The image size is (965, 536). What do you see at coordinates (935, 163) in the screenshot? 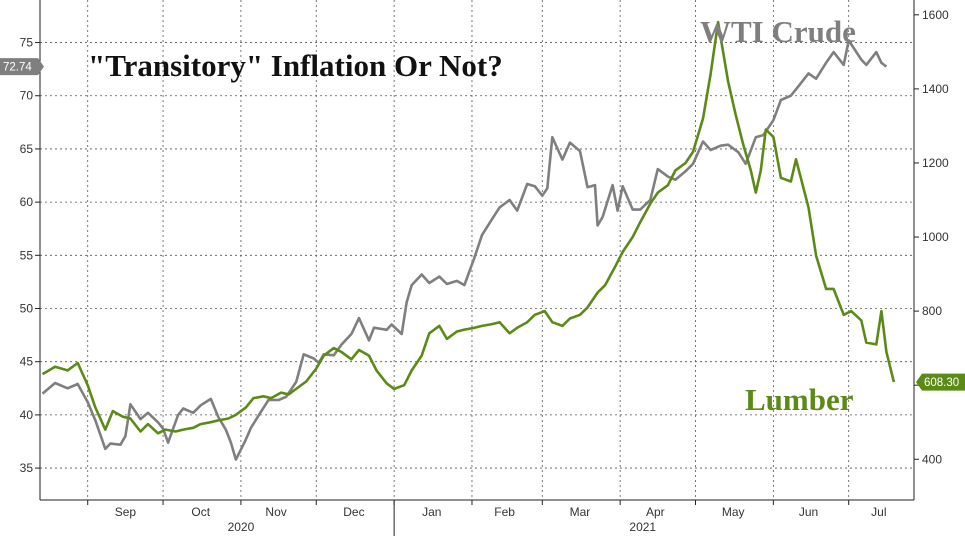
I see `right-tick-label: 1200` at bounding box center [935, 163].